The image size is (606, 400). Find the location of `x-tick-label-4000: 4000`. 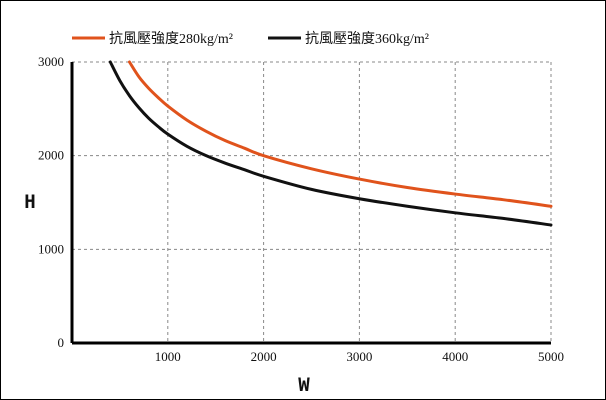

x-tick-label-4000: 4000 is located at coordinates (455, 356).